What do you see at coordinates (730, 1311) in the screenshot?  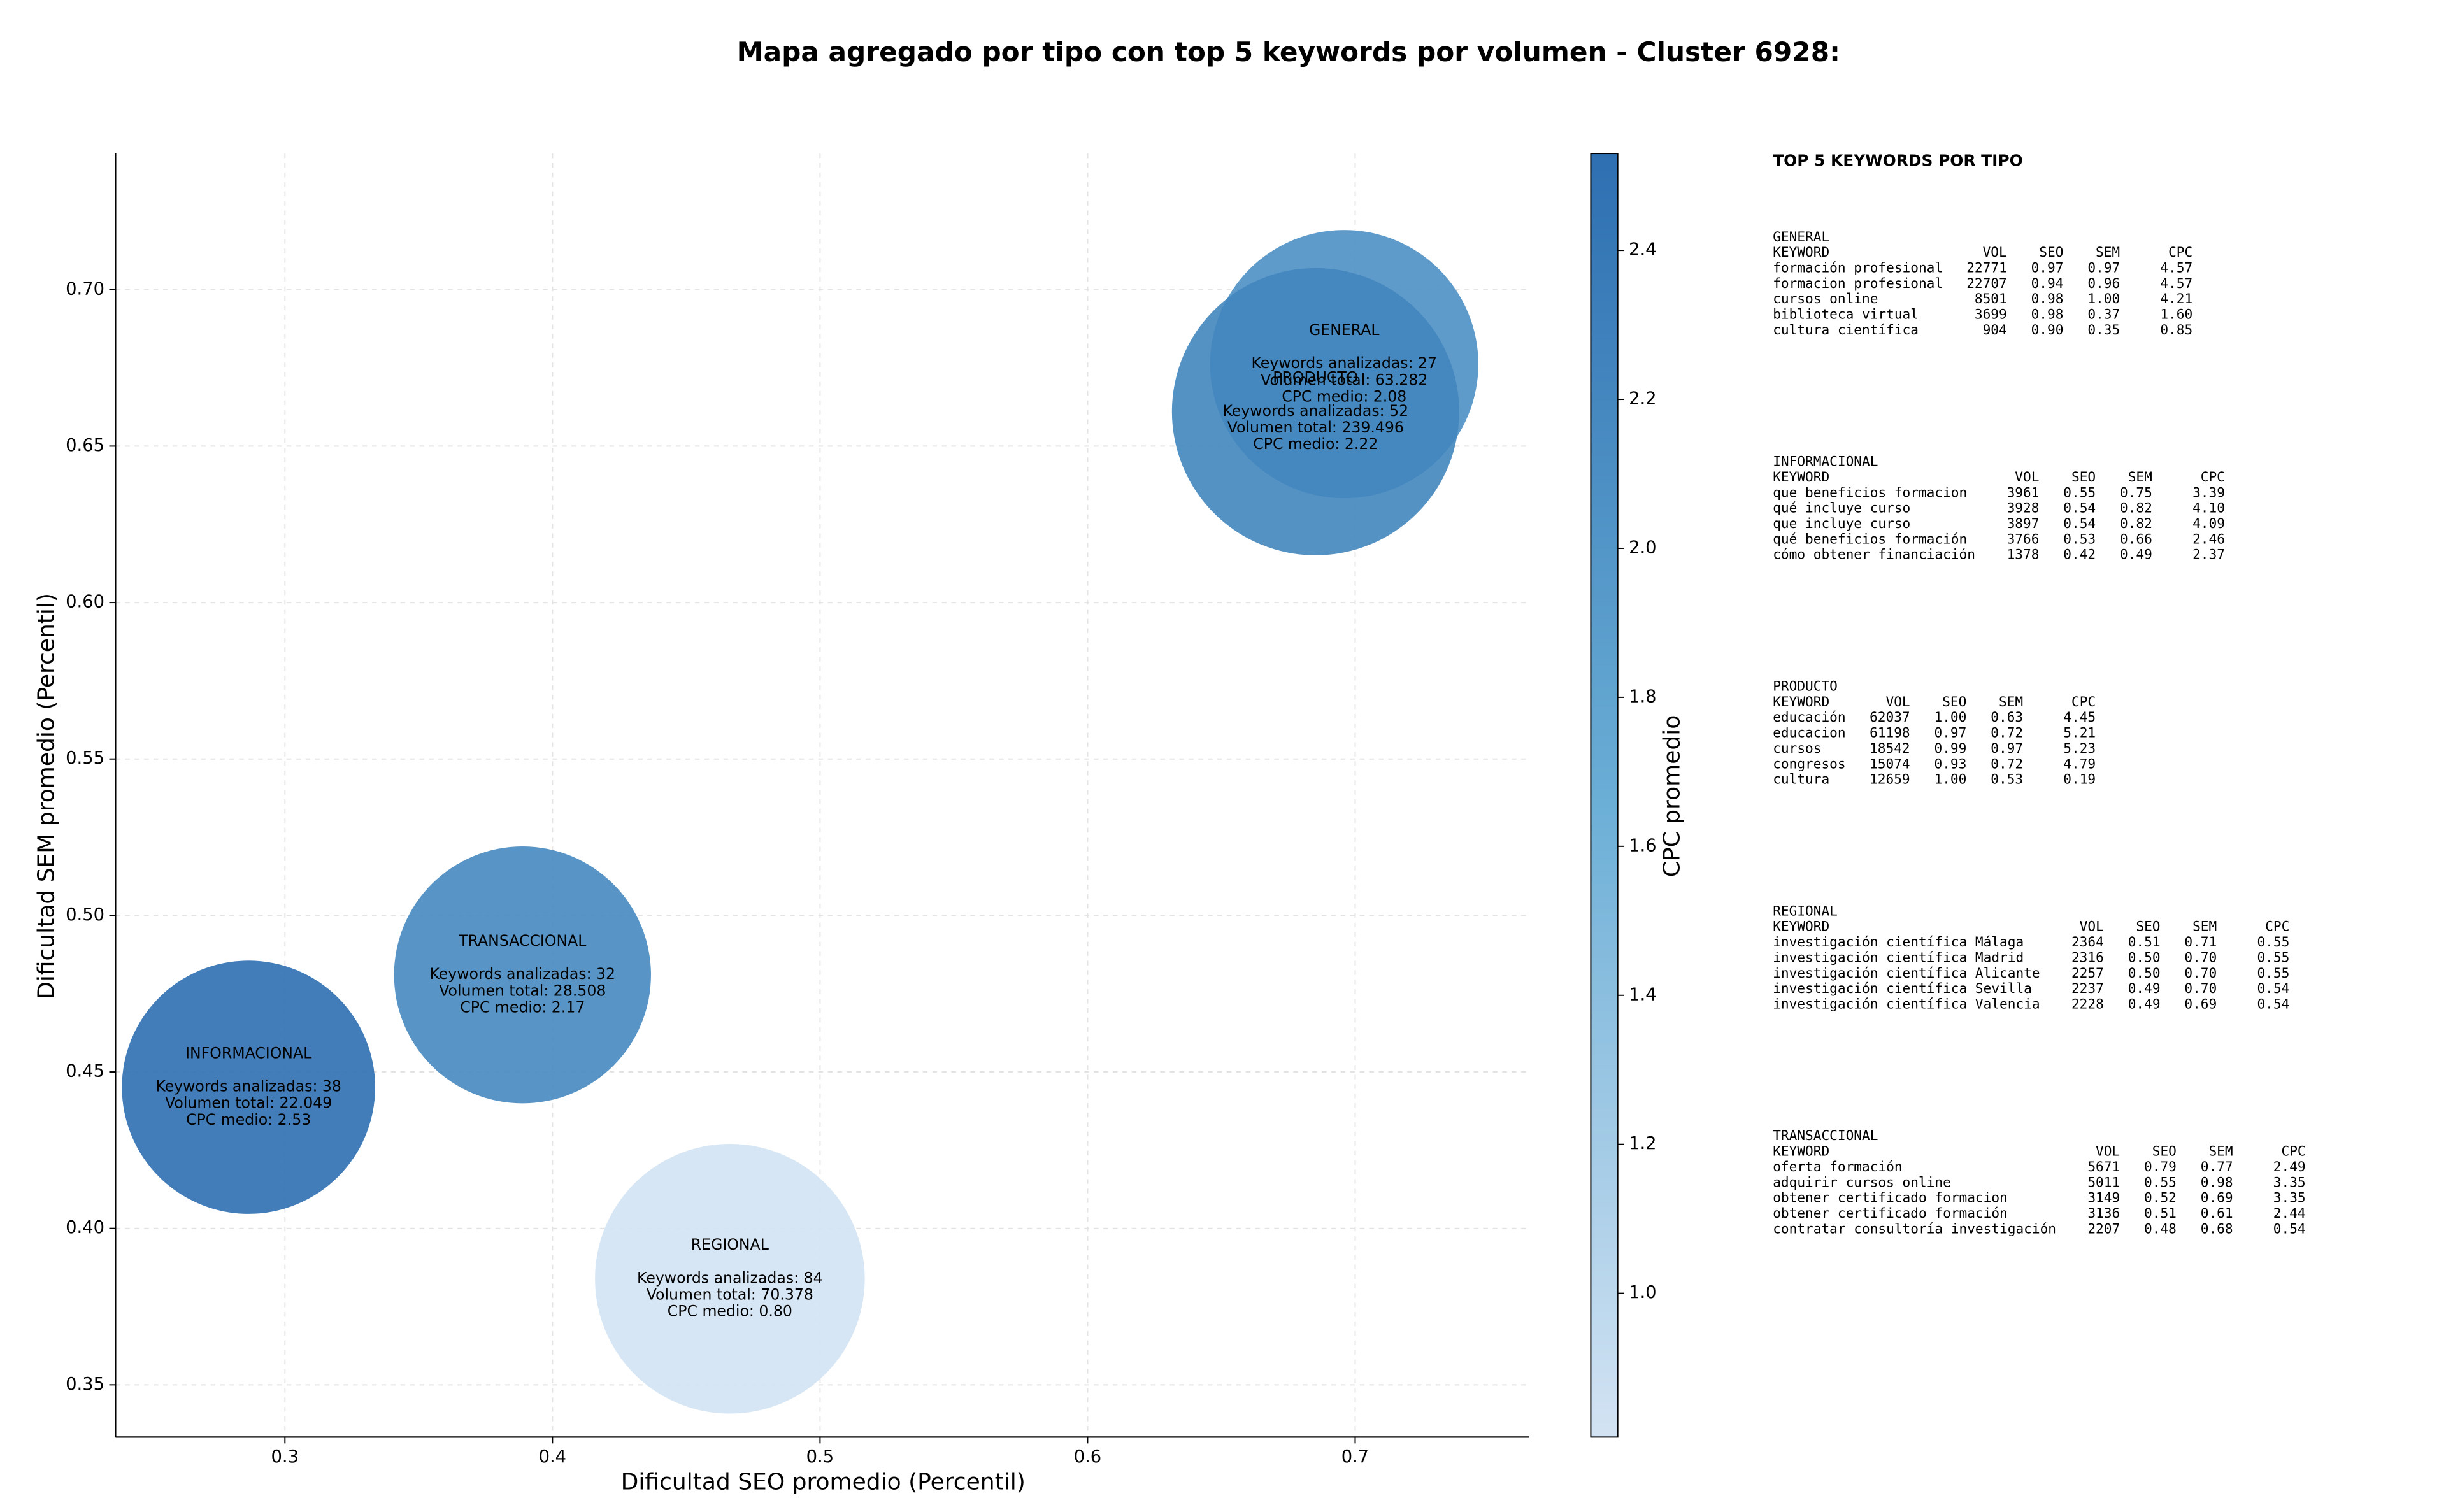 I see `bubble-annotation: CPC medio: 0.80` at bounding box center [730, 1311].